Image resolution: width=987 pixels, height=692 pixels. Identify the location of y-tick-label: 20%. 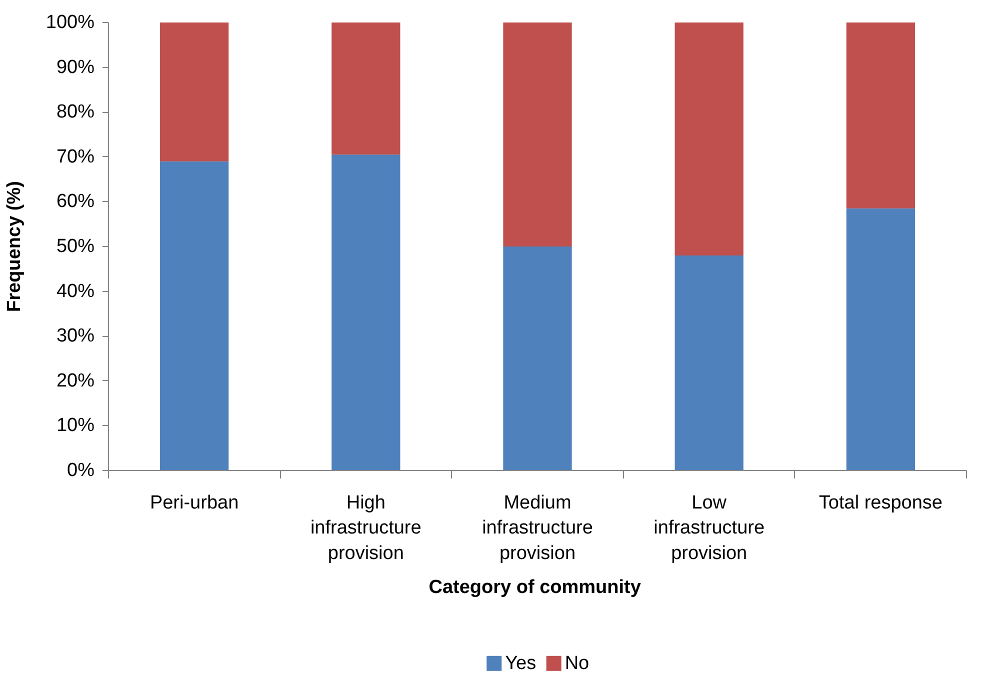
(75, 381).